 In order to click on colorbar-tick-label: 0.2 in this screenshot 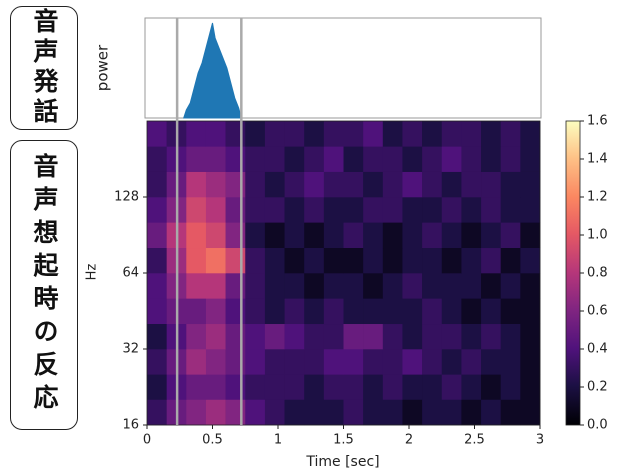, I will do `click(597, 387)`.